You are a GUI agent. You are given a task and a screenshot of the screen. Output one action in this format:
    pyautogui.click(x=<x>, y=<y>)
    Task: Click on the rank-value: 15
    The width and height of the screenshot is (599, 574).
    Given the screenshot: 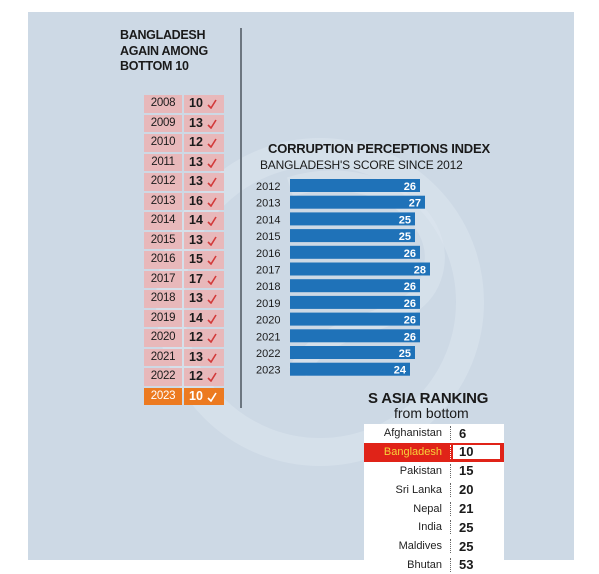 What is the action you would take?
    pyautogui.click(x=204, y=260)
    